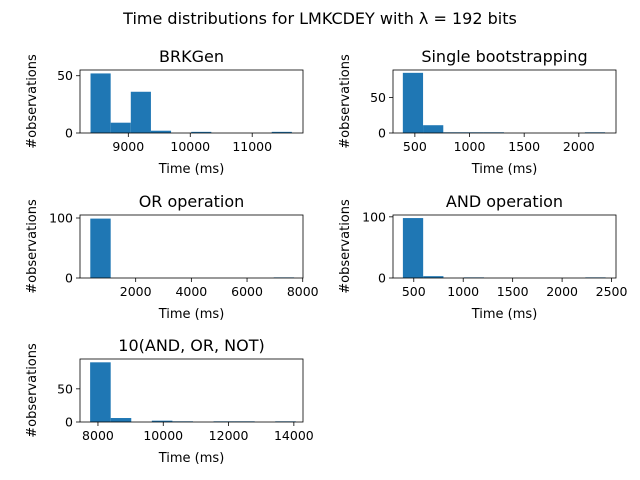  What do you see at coordinates (252, 146) in the screenshot?
I see `x-tick-label: 11000` at bounding box center [252, 146].